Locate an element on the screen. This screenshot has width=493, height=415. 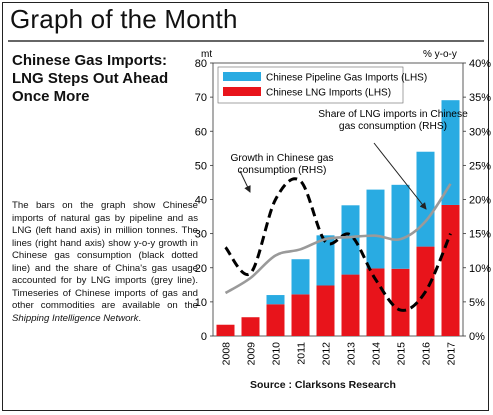
left-tick-label: 20 is located at coordinates (201, 269).